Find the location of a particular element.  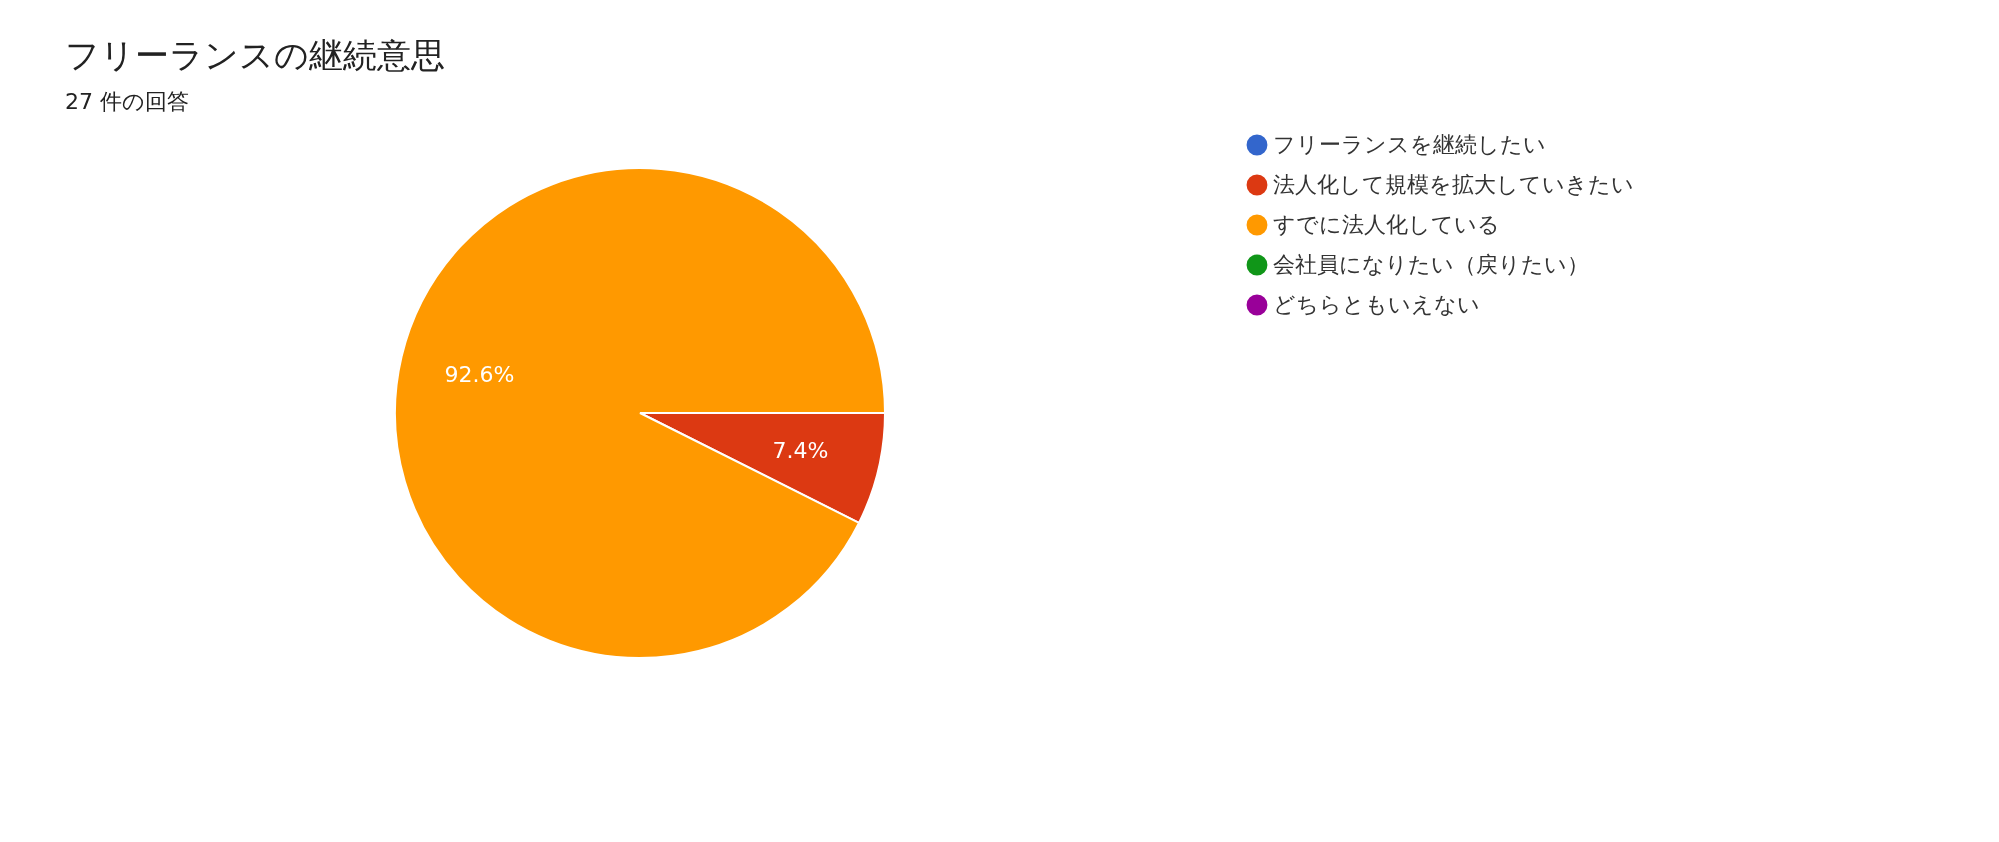

chart-title: フリーランスの継続意思 is located at coordinates (255, 55).